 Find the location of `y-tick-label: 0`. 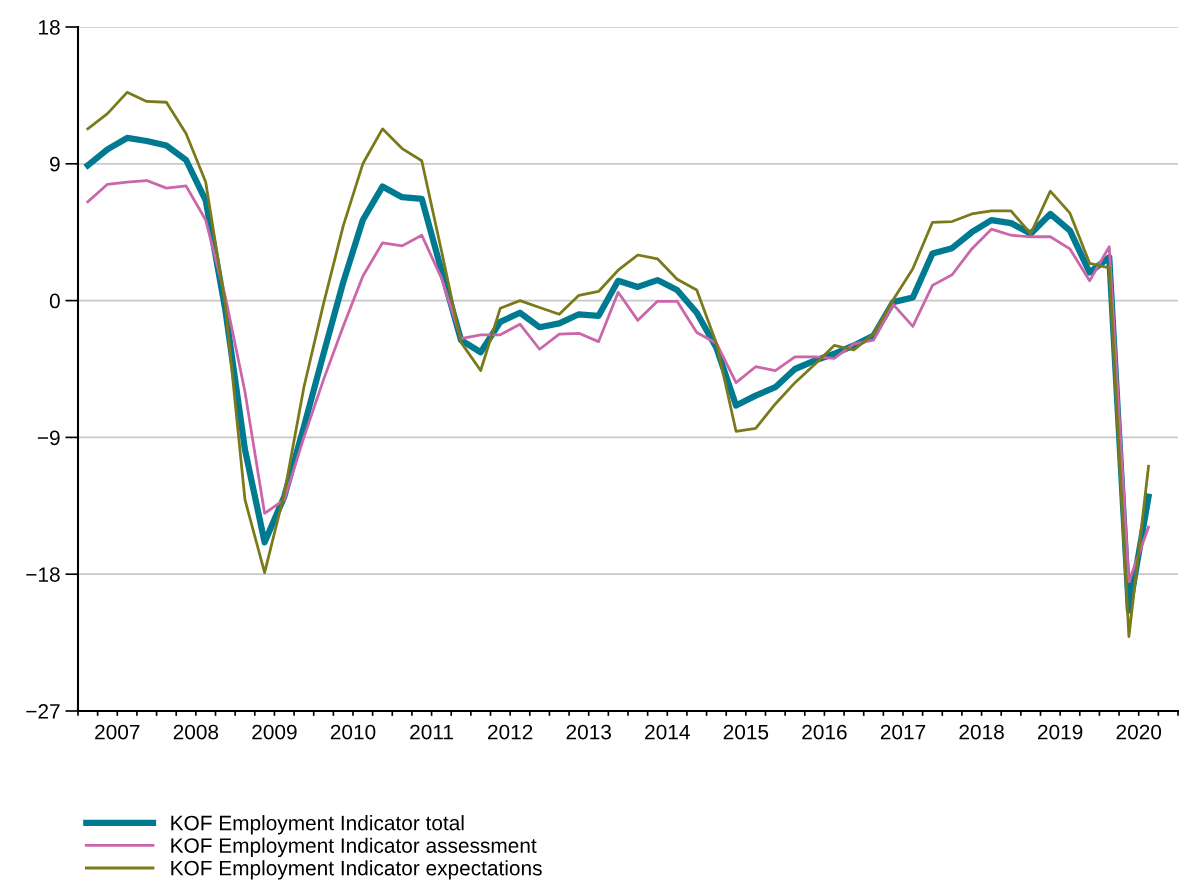

y-tick-label: 0 is located at coordinates (54, 301).